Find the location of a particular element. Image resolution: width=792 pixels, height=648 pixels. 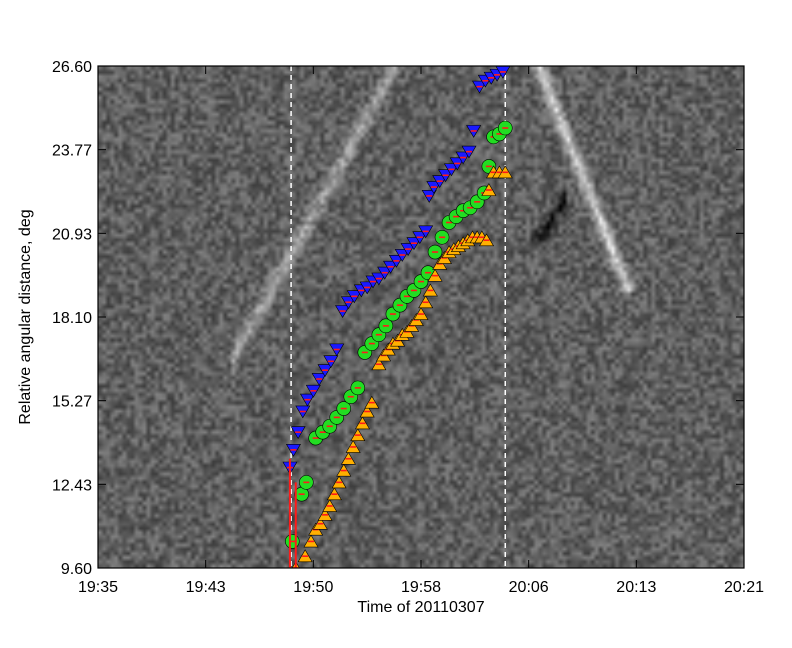

y-tick-label: 12.43 is located at coordinates (72, 485).